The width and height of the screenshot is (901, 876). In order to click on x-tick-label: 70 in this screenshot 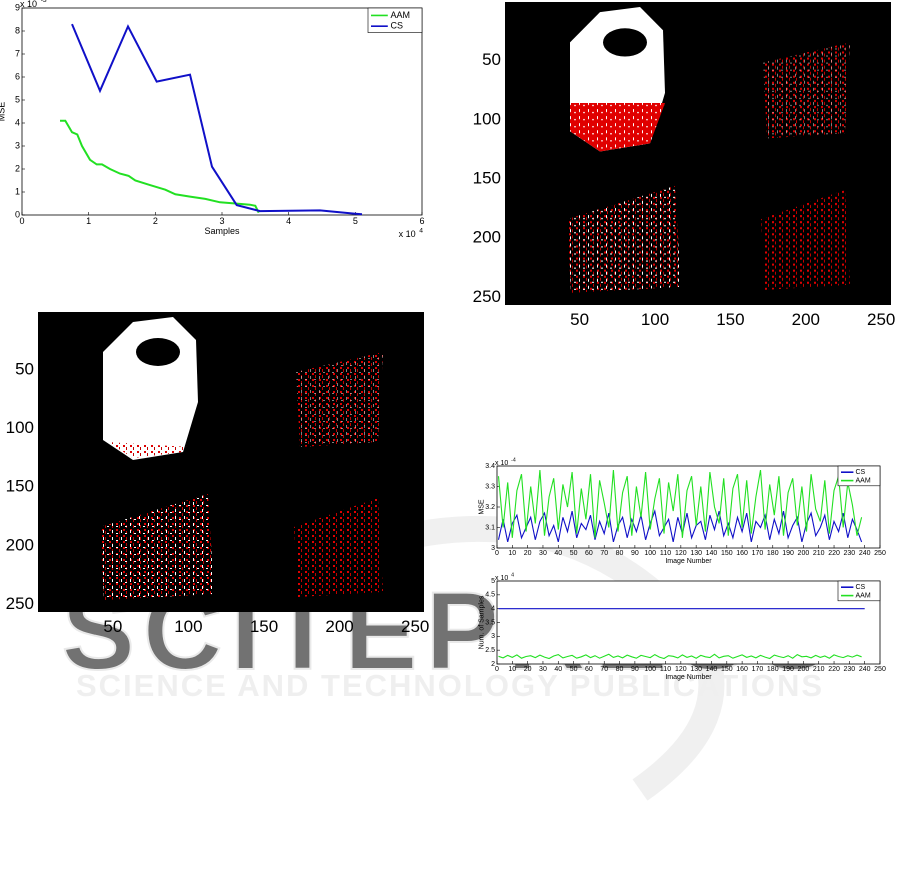, I will do `click(604, 553)`.